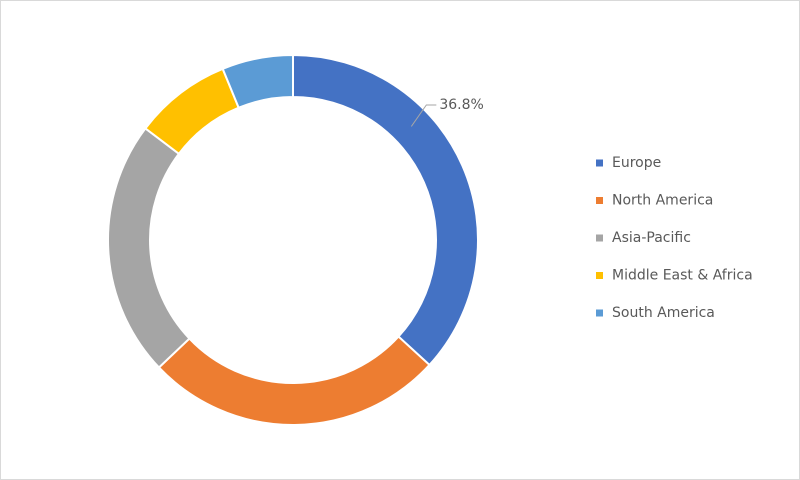 The height and width of the screenshot is (480, 800). What do you see at coordinates (423, 115) in the screenshot?
I see `leader-line` at bounding box center [423, 115].